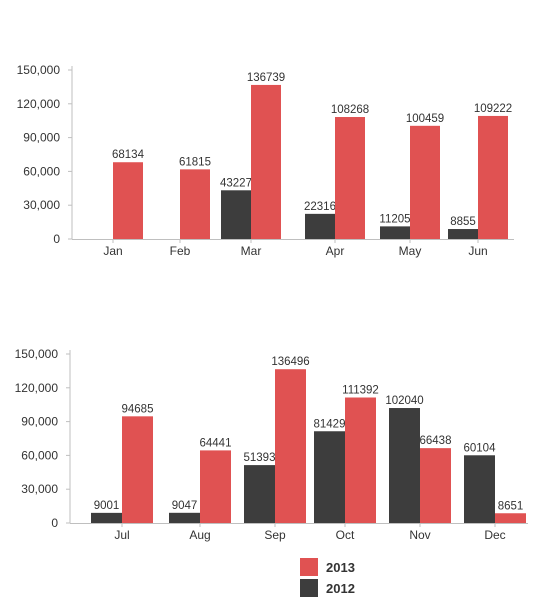 This screenshot has width=550, height=606. I want to click on data-label-2012: 43227, so click(236, 183).